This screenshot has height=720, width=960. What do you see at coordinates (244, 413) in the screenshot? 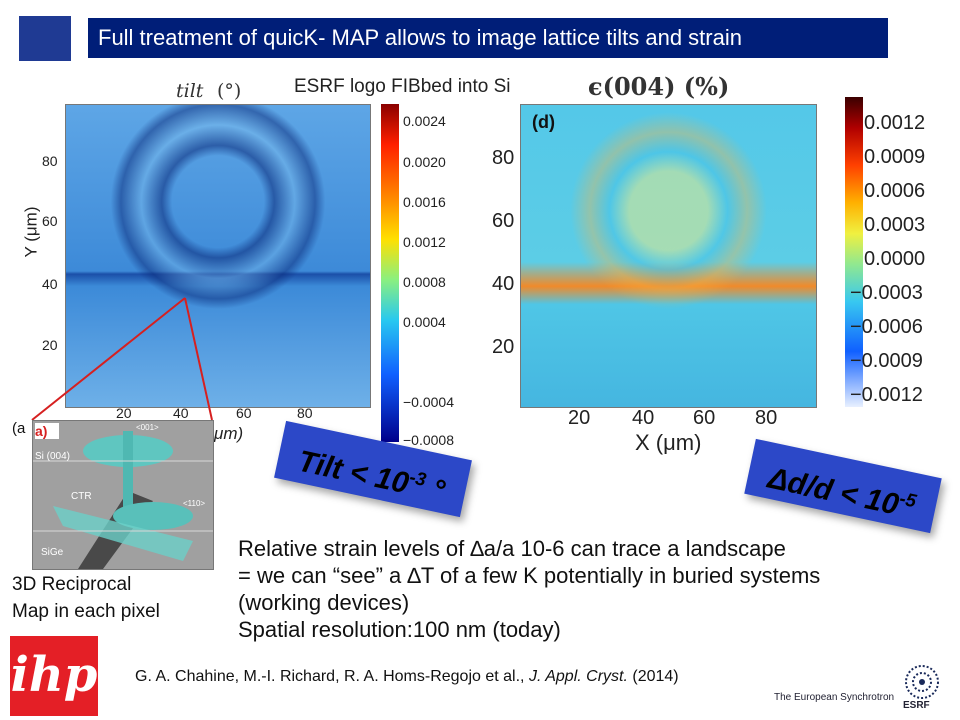
I see `tilt-x-tick: 60` at bounding box center [244, 413].